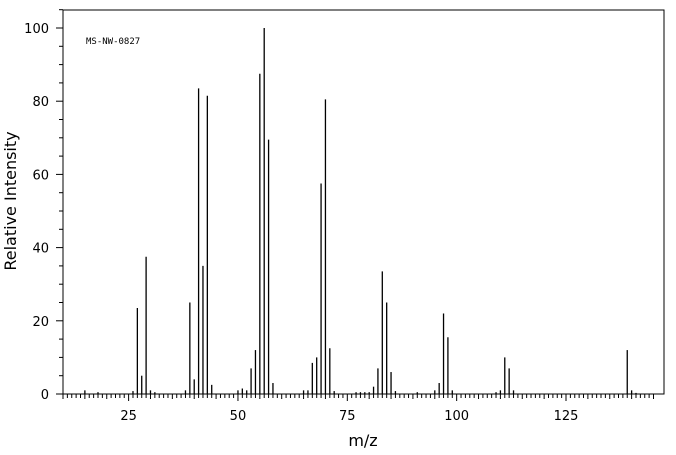 This screenshot has width=676, height=455. What do you see at coordinates (36, 212) in the screenshot?
I see `y-axis-ticks: 0 20 40 60 80 100` at bounding box center [36, 212].